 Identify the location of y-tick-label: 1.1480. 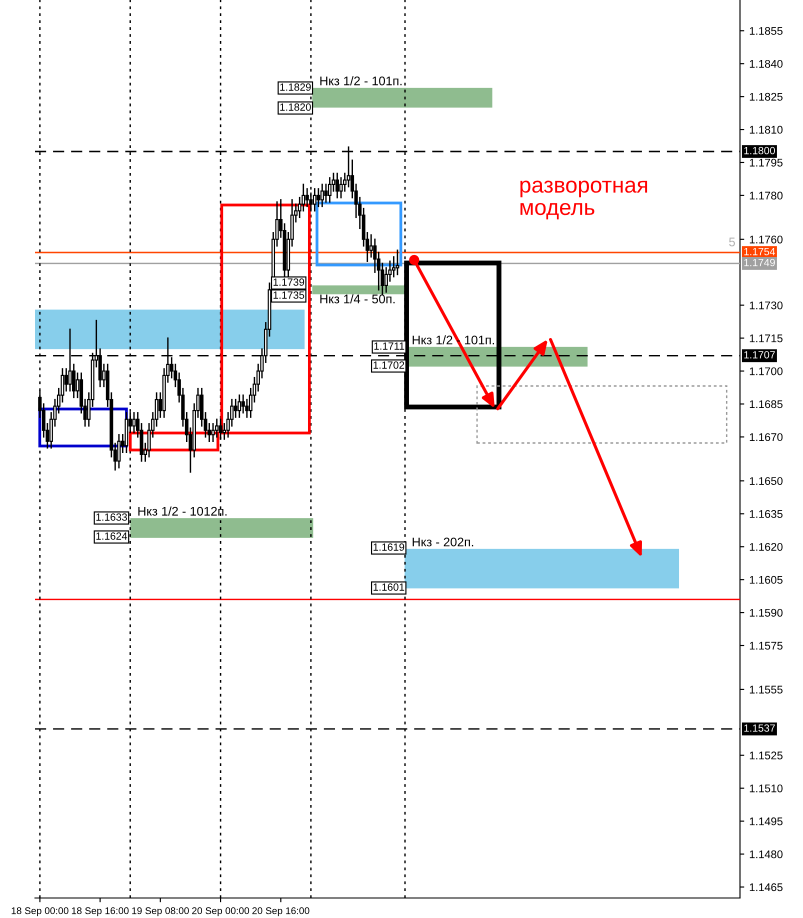
(766, 854).